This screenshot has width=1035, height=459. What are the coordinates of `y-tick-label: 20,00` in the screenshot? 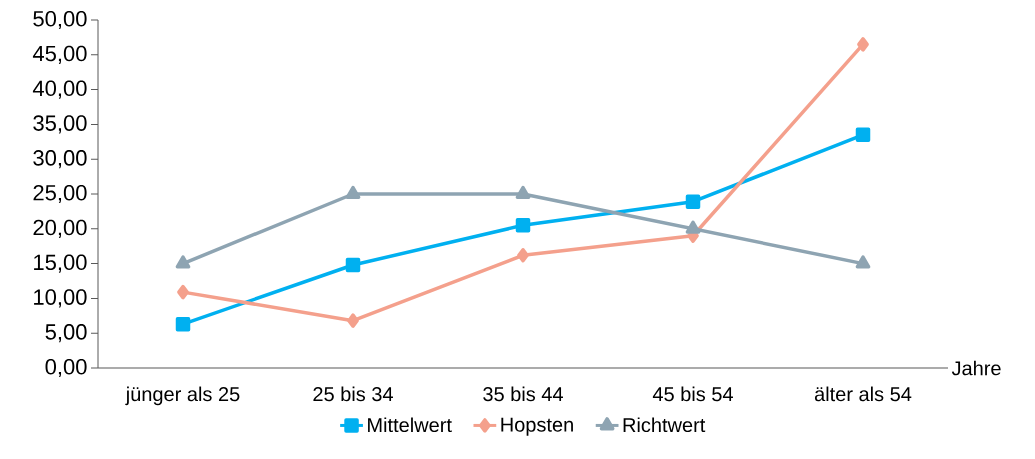 It's located at (60, 228).